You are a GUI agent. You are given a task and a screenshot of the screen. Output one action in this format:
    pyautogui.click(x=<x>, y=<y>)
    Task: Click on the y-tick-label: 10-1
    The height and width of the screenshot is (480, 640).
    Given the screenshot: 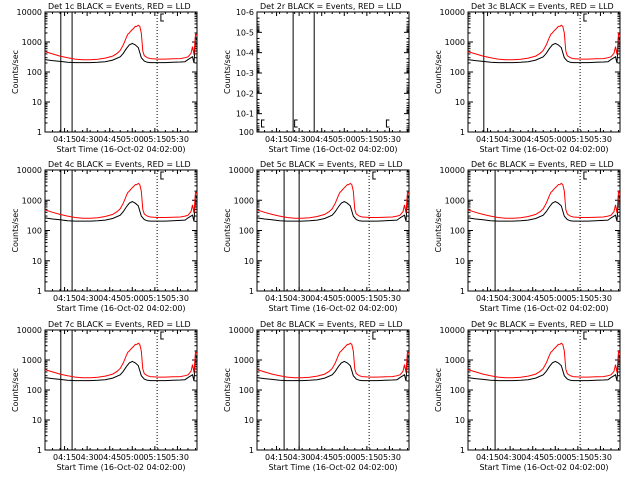 What is the action you would take?
    pyautogui.click(x=245, y=114)
    